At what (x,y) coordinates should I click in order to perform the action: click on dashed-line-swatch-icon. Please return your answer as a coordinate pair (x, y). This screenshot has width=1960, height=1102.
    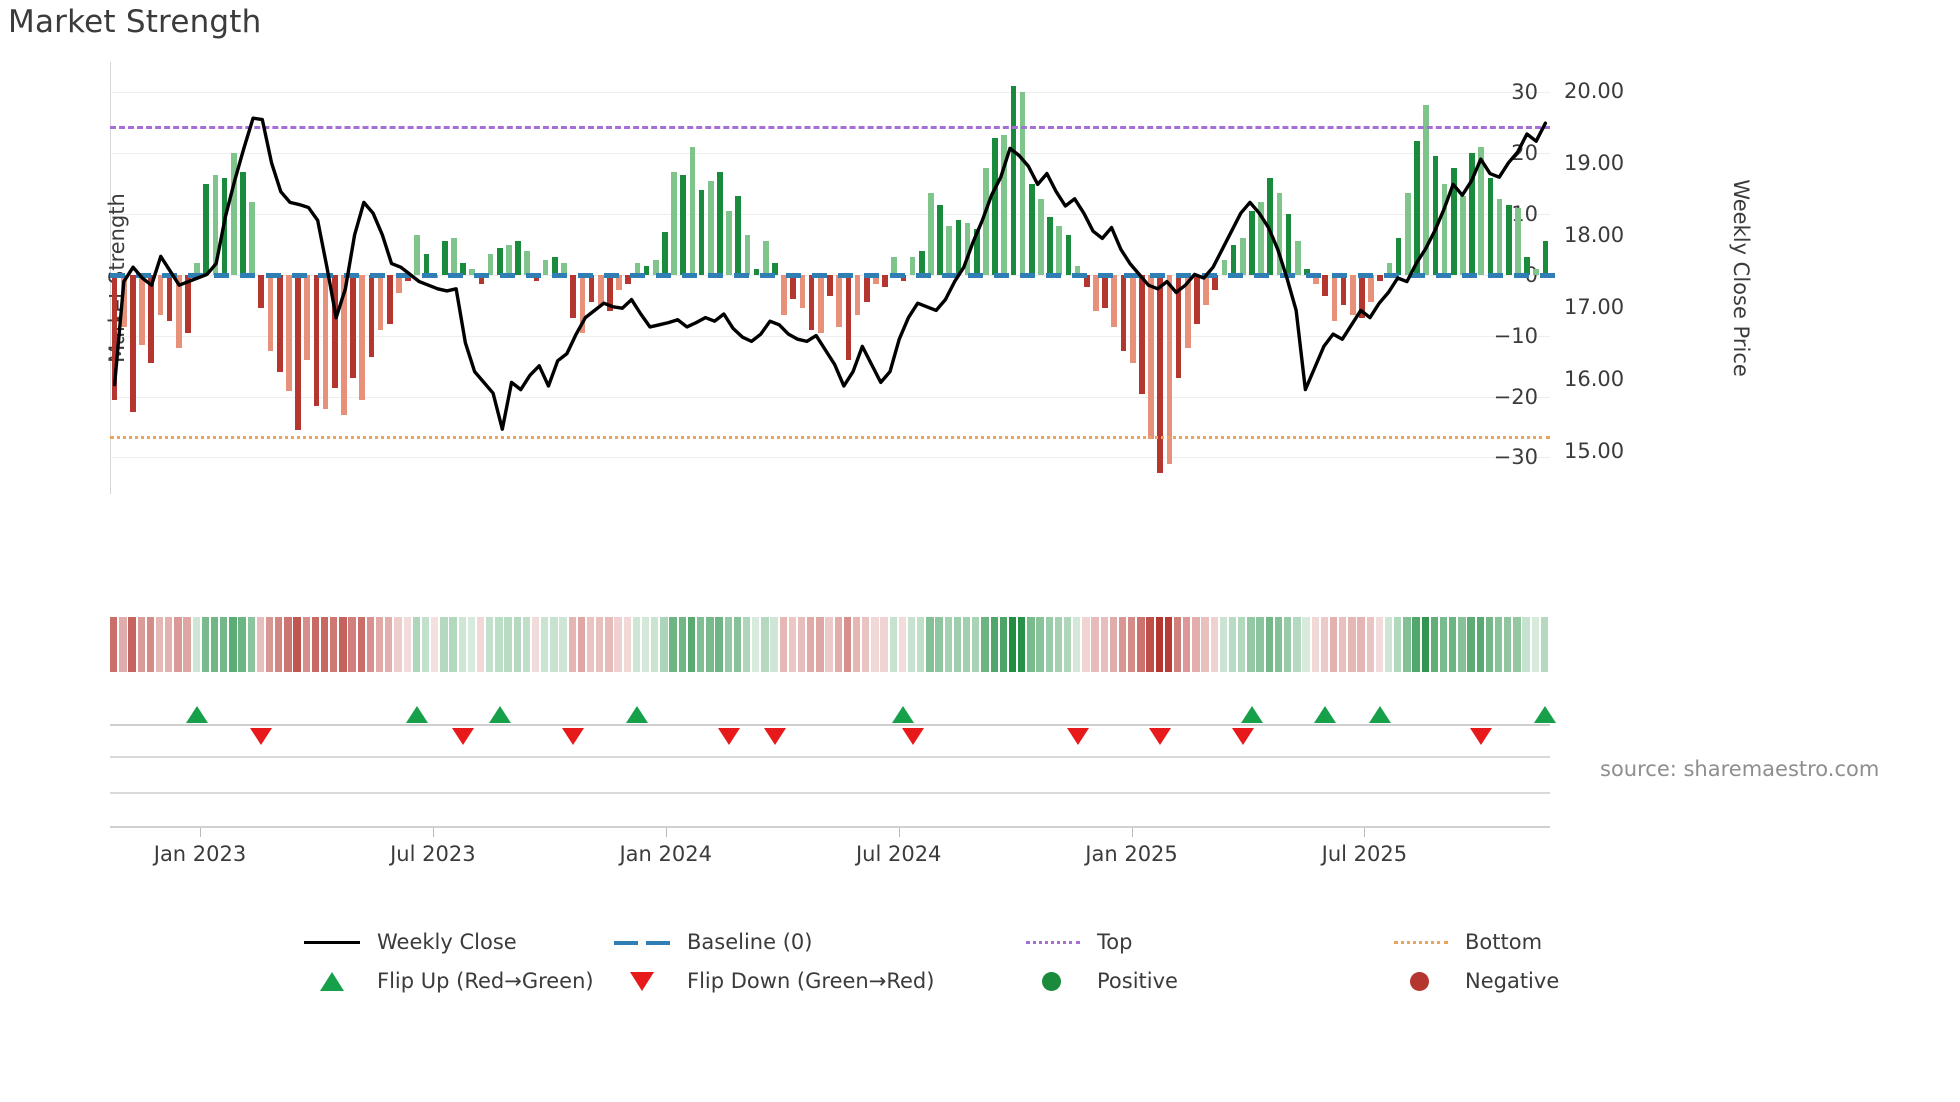
    Looking at the image, I should click on (642, 942).